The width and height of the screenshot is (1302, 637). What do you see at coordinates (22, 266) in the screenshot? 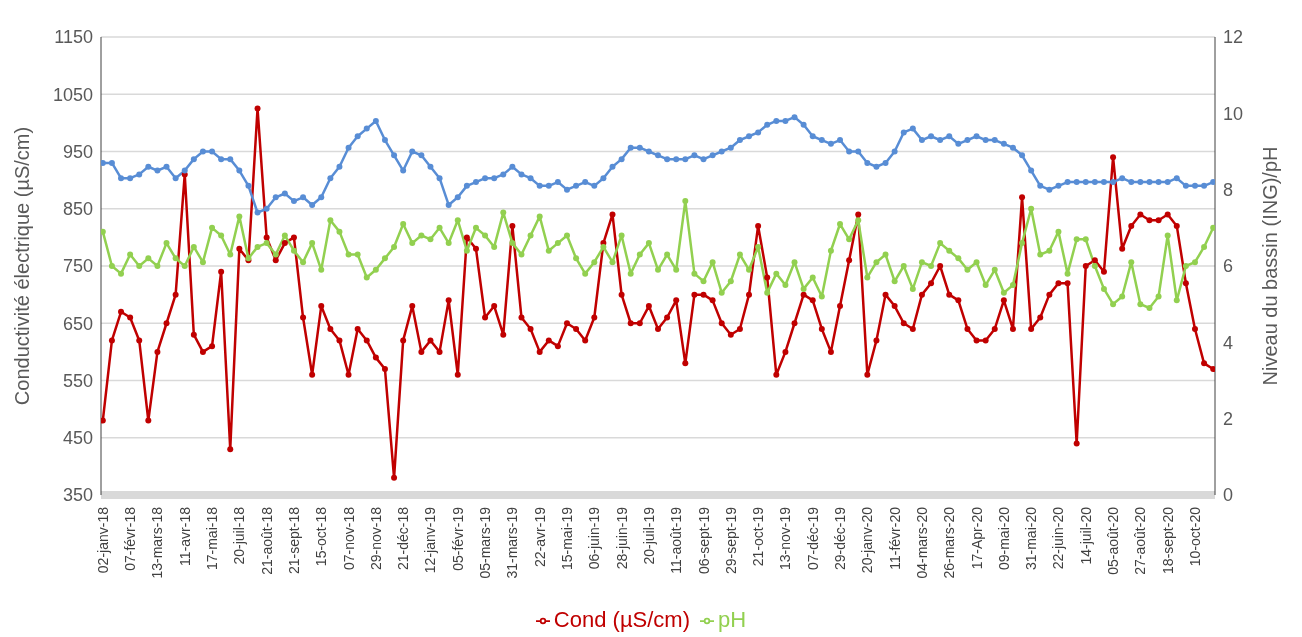
I see `y-axis-title: Conductivité électrique (µS/cm)` at bounding box center [22, 266].